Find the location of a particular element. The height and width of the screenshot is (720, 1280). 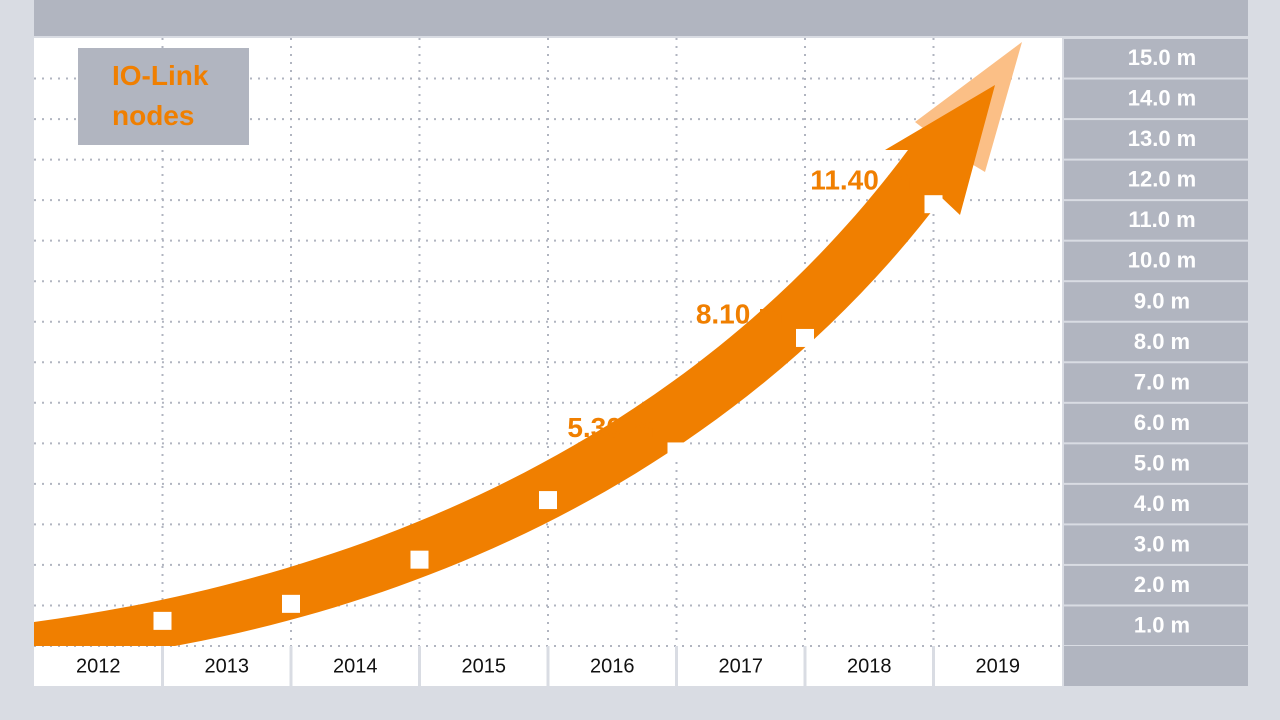

chart-title: IO-Link nodes is located at coordinates (160, 95).